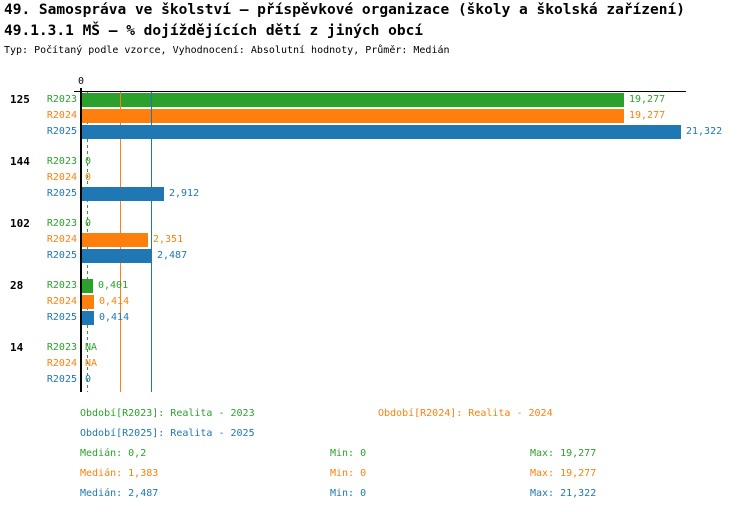 Image resolution: width=750 pixels, height=512 pixels. Describe the element at coordinates (17, 347) in the screenshot. I see `group-label: 14` at that location.